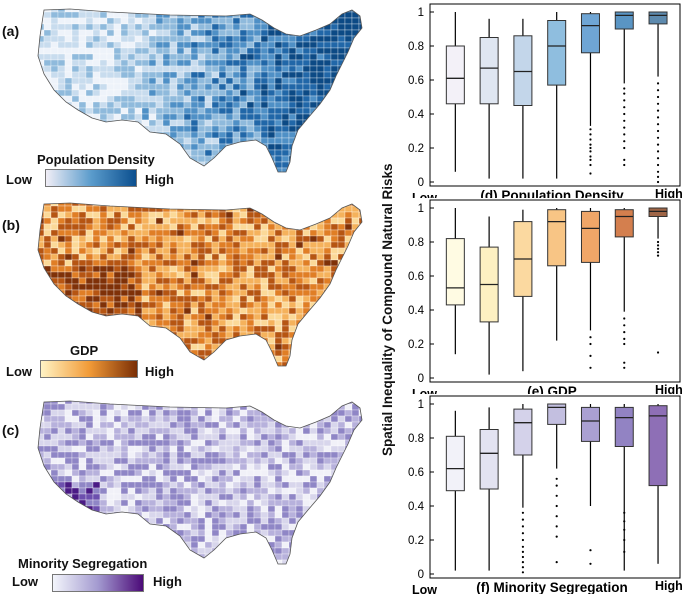 The width and height of the screenshot is (685, 596). Describe the element at coordinates (424, 194) in the screenshot. I see `x-label-low: Low` at that location.